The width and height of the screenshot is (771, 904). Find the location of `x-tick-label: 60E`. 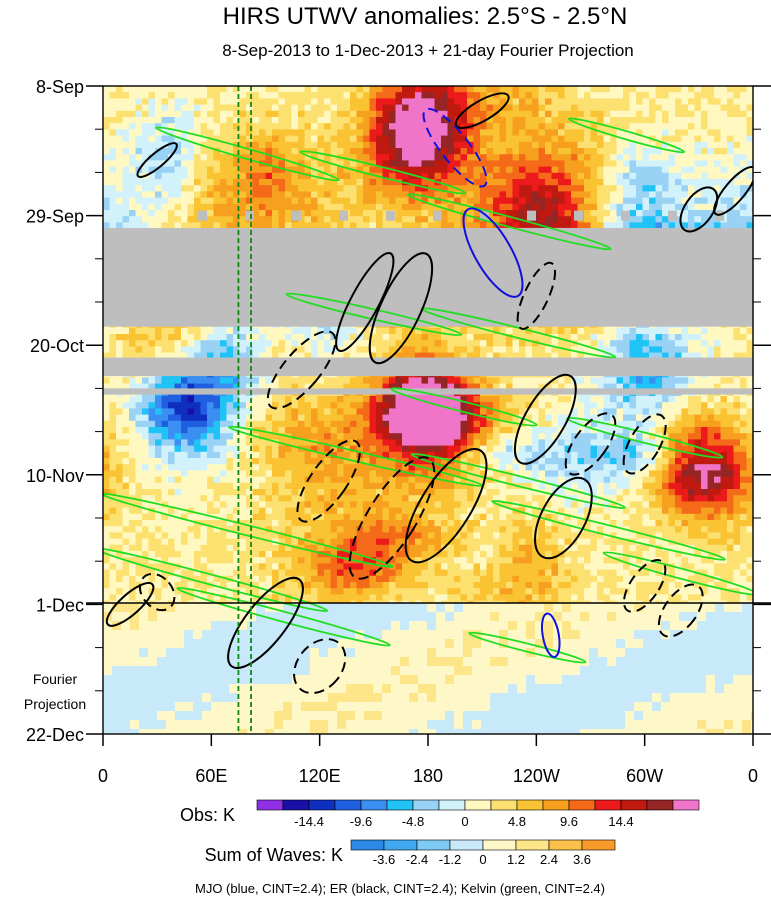

x-tick-label: 60E is located at coordinates (211, 776).